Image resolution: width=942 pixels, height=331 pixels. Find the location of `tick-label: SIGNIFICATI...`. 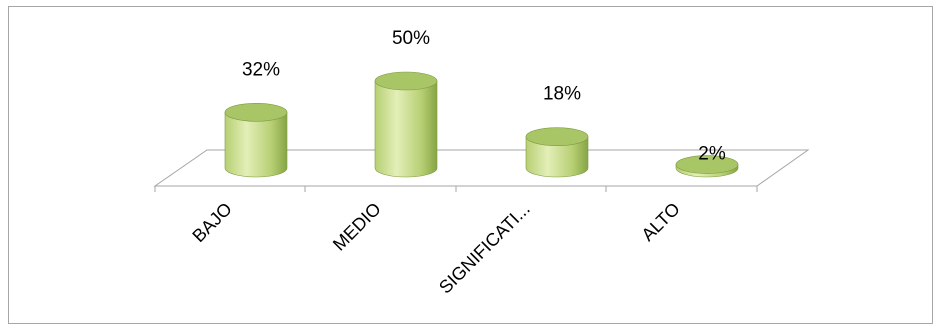

tick-label: SIGNIFICATI... is located at coordinates (484, 248).